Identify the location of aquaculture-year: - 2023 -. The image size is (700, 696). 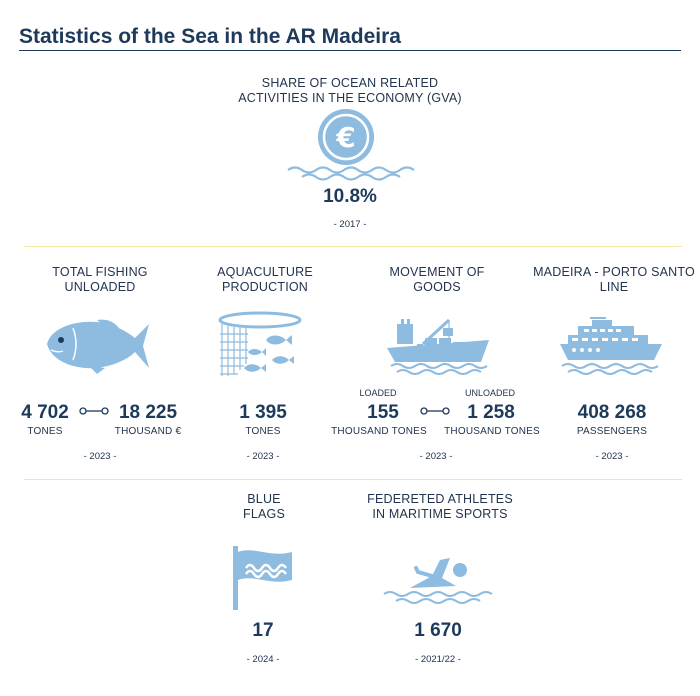
(263, 456).